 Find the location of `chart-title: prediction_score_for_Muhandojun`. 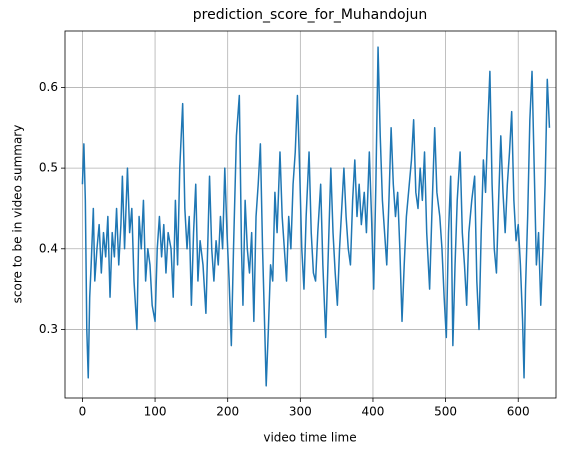

chart-title: prediction_score_for_Muhandojun is located at coordinates (310, 15).